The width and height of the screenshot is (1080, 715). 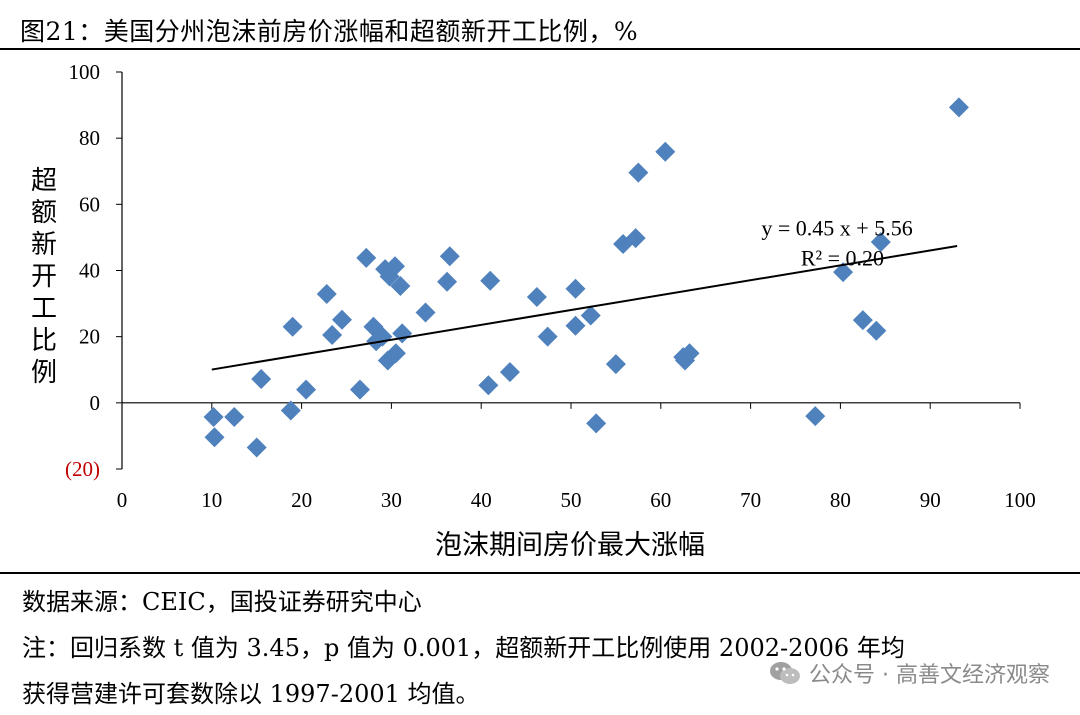 I want to click on y-axis-label-char: 额, so click(x=43, y=213).